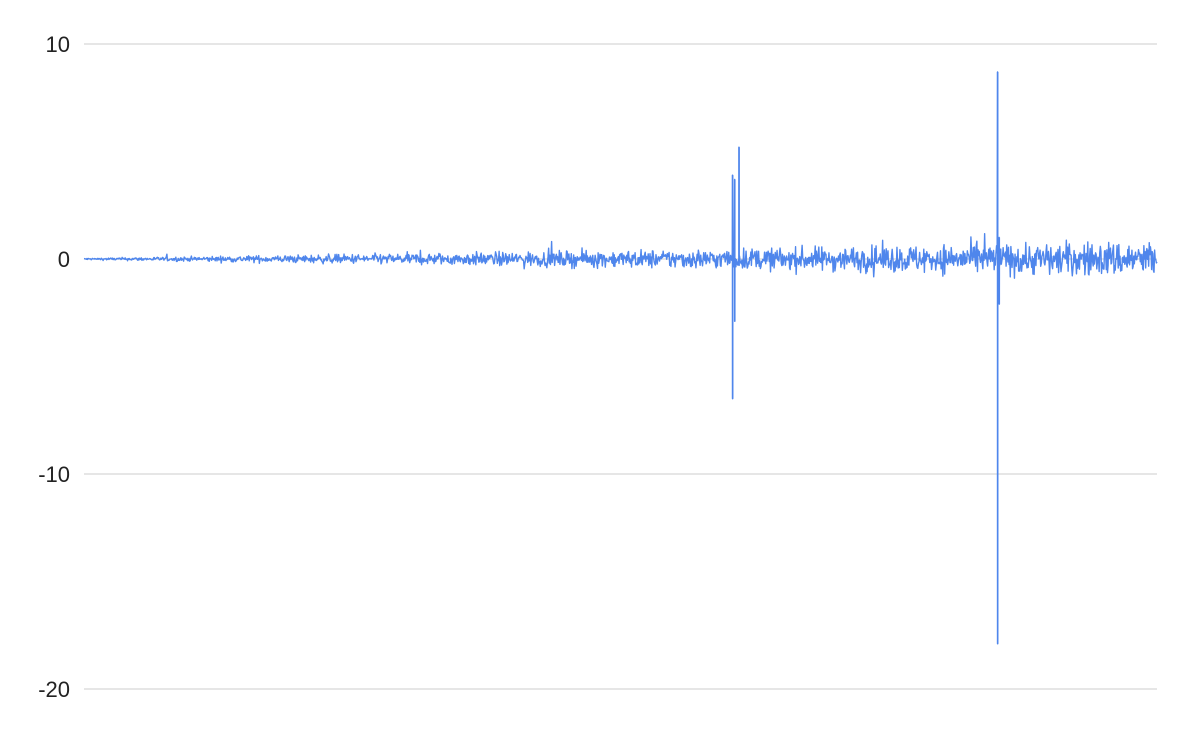  Describe the element at coordinates (54, 689) in the screenshot. I see `y-tick-label: -20` at that location.